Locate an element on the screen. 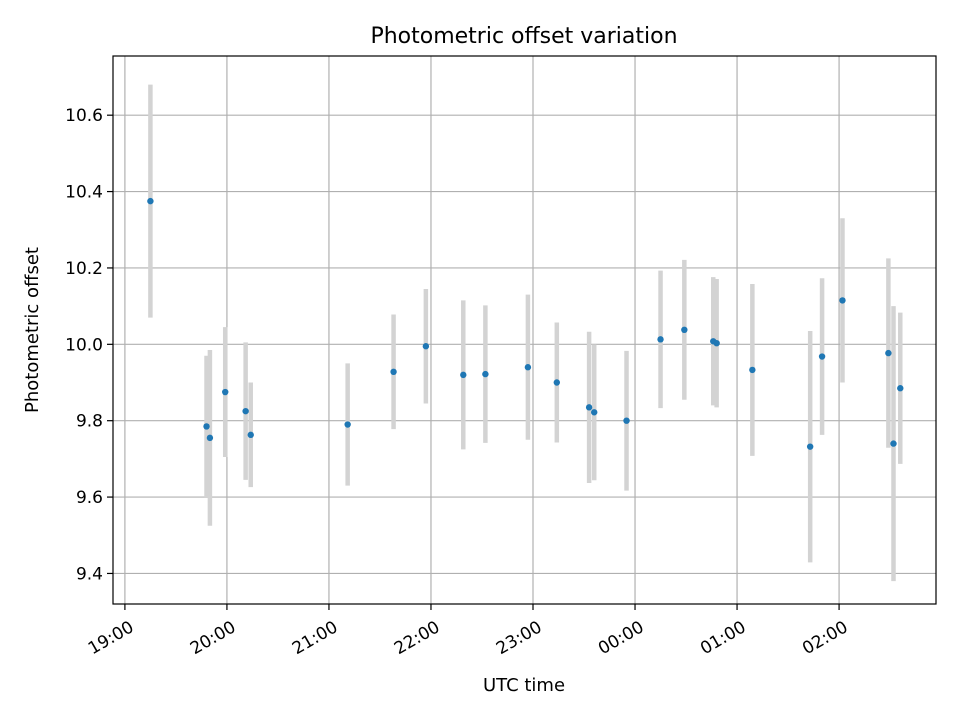  y-tick-label: 9.8 is located at coordinates (89, 422).